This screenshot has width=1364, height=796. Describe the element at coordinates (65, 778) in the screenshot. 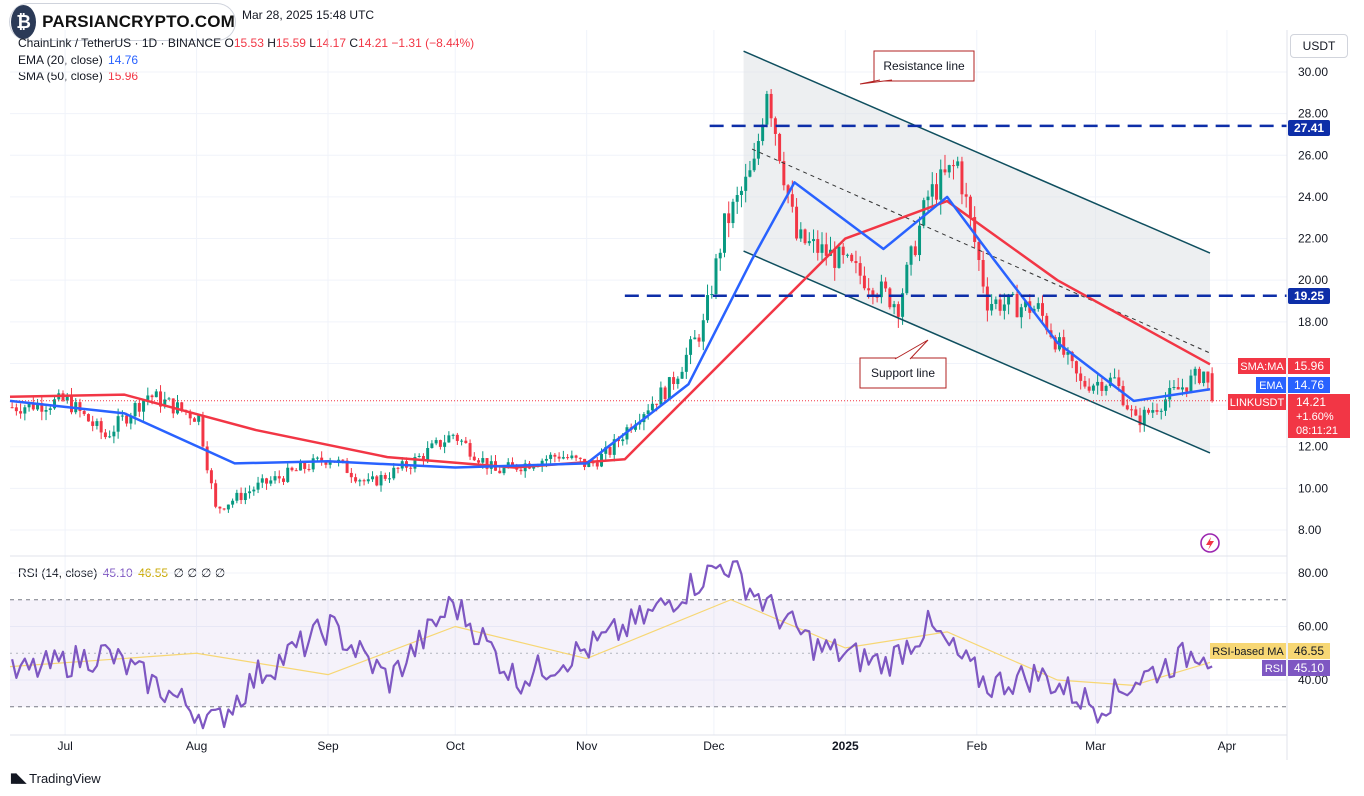

I see `tradingview-label: TradingView` at that location.